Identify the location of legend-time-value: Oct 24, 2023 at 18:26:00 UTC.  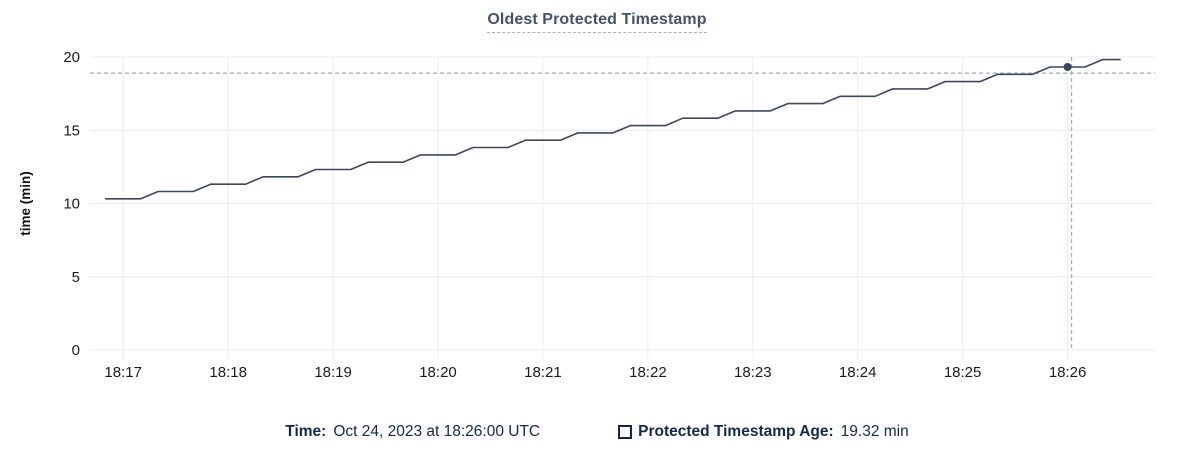
(437, 431).